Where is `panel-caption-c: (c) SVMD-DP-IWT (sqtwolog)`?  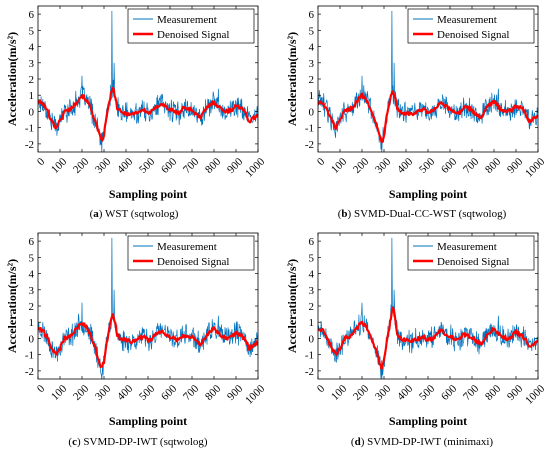 panel-caption-c: (c) SVMD-DP-IWT (sqtwolog) is located at coordinates (137, 442).